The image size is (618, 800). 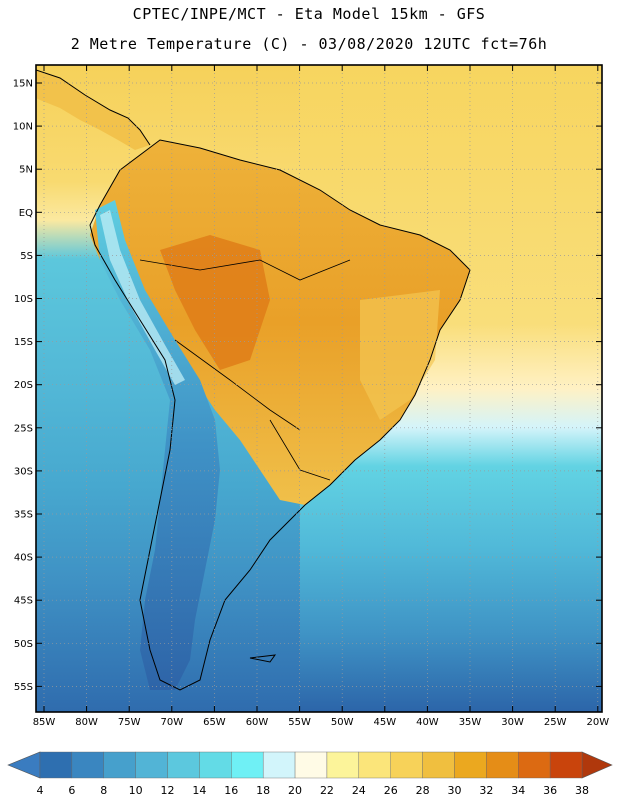 I want to click on colorbar-label: 32, so click(x=486, y=790).